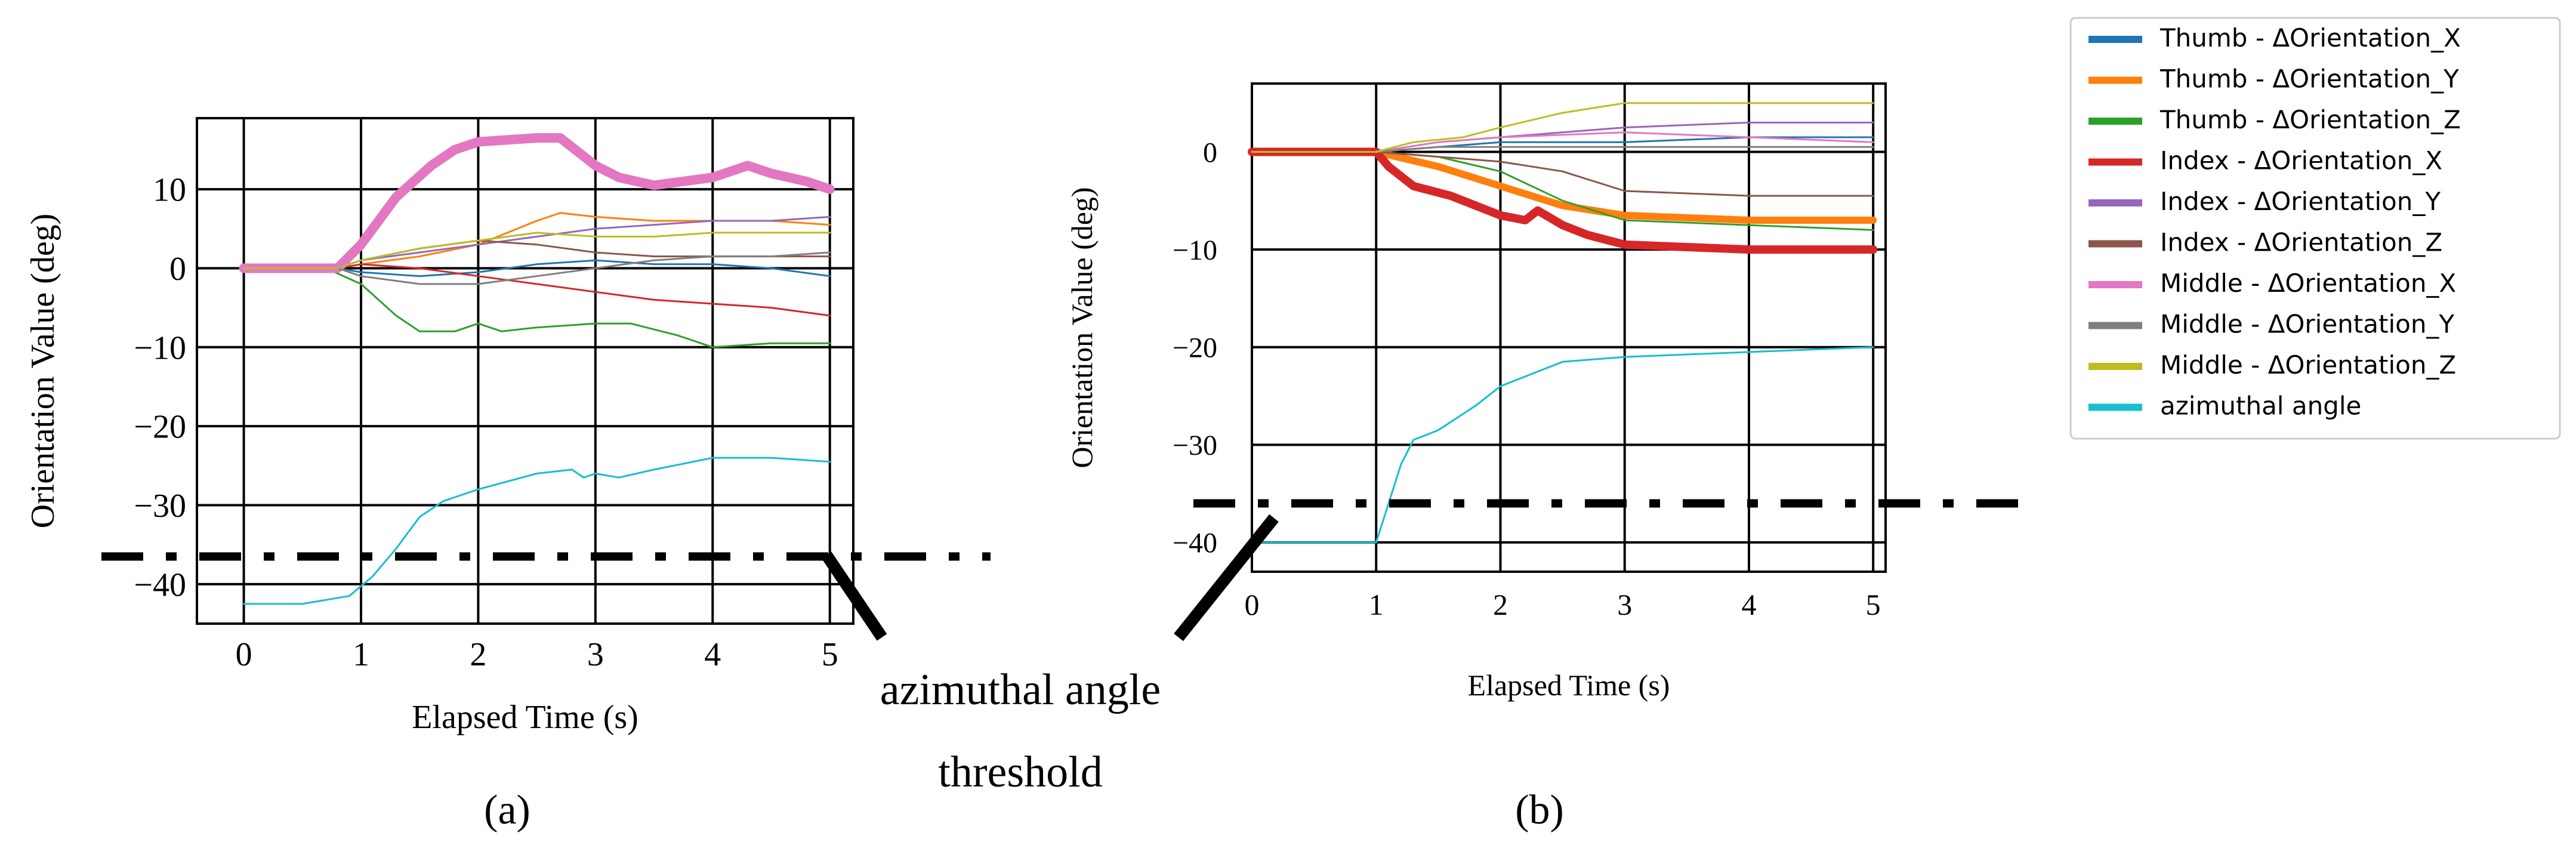 The height and width of the screenshot is (851, 2576). Describe the element at coordinates (2308, 283) in the screenshot. I see `legend-label: Middle - ΔOrientation_X` at that location.